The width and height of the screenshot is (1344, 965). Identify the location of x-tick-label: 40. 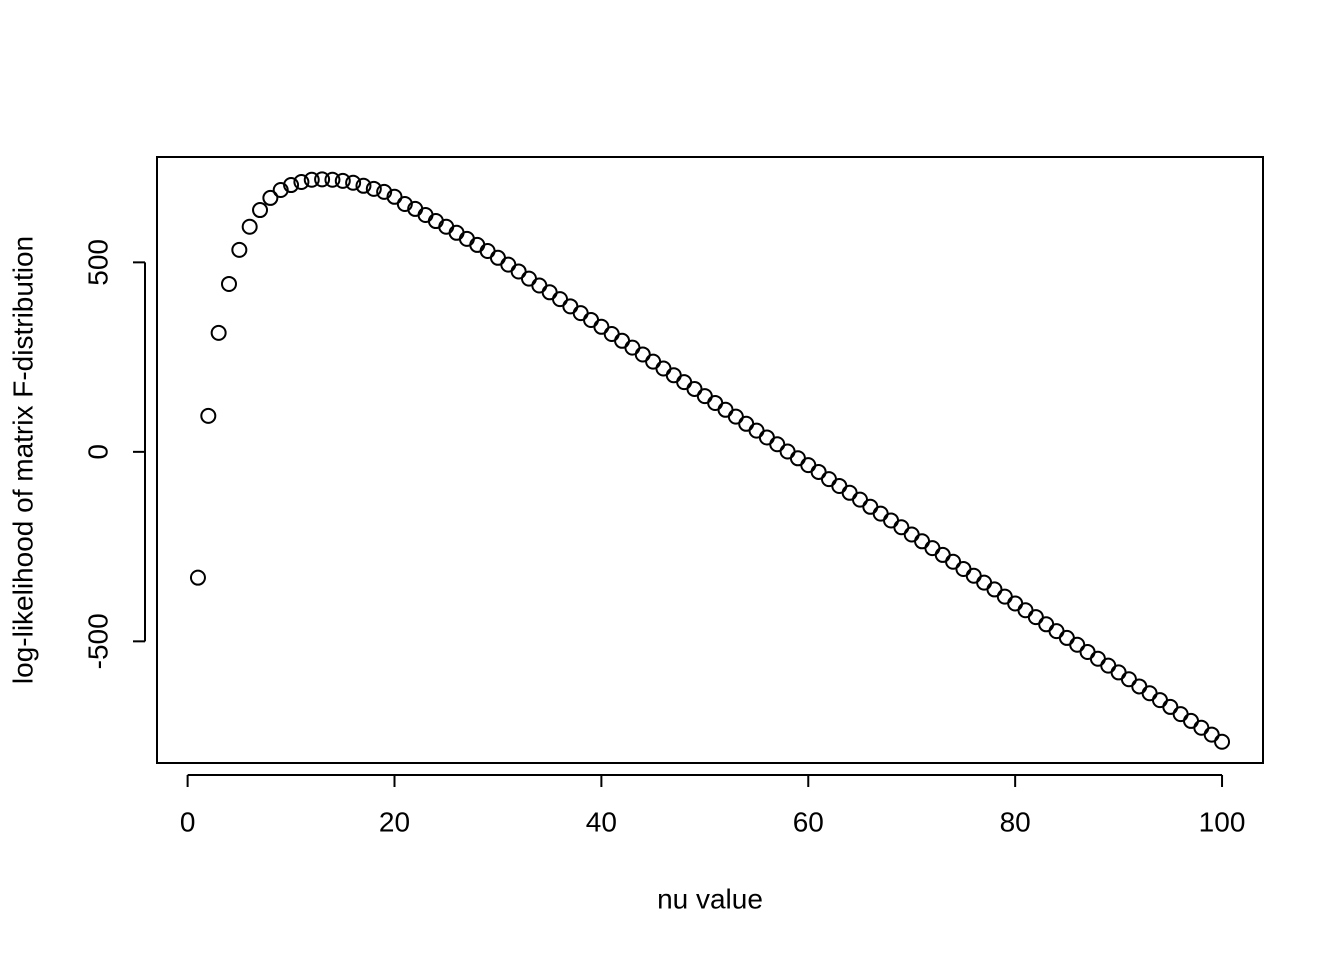
(601, 821).